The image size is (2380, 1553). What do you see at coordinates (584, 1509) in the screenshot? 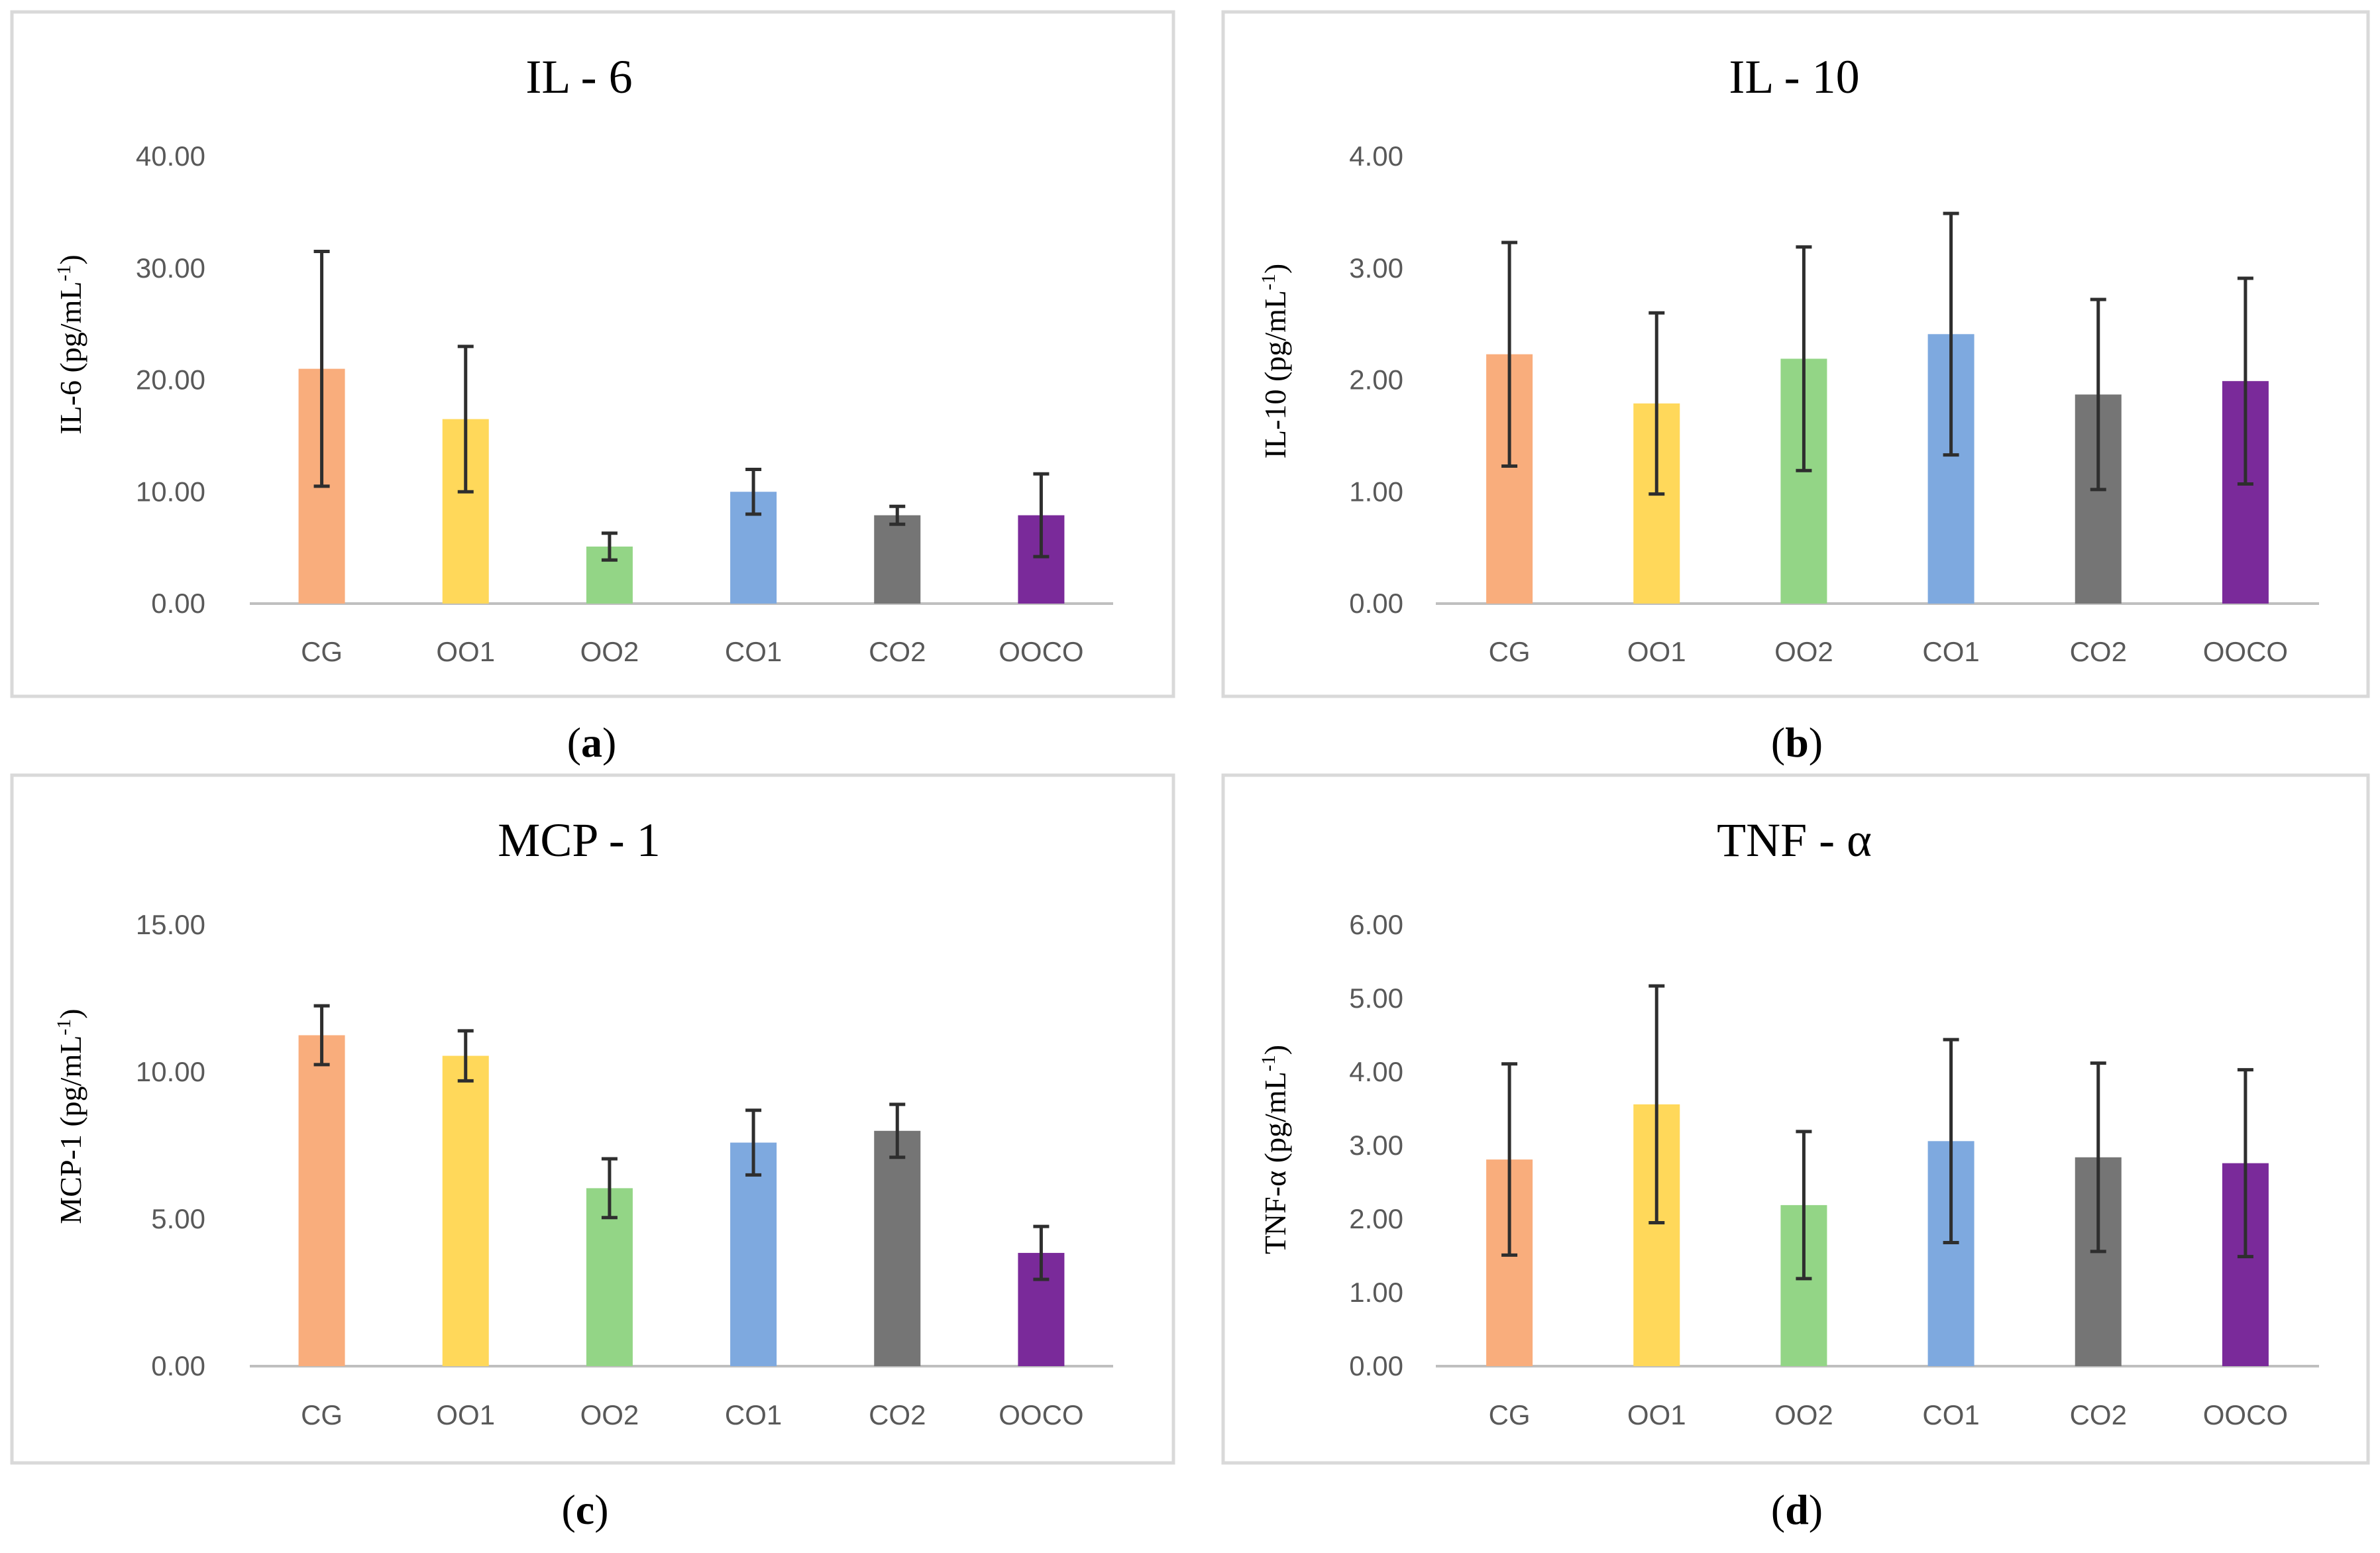
I see `panel-label-c: (c)` at bounding box center [584, 1509].